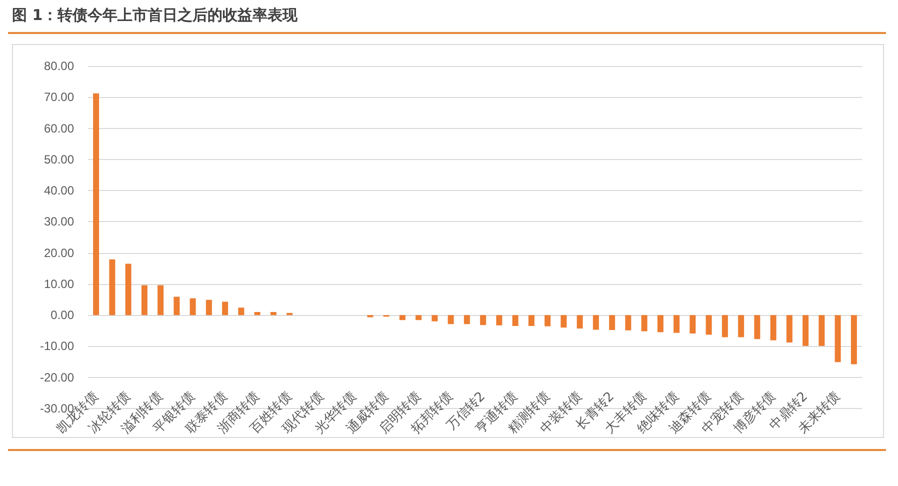 The image size is (898, 486). What do you see at coordinates (59, 253) in the screenshot?
I see `y-tick-label: 20.00` at bounding box center [59, 253].